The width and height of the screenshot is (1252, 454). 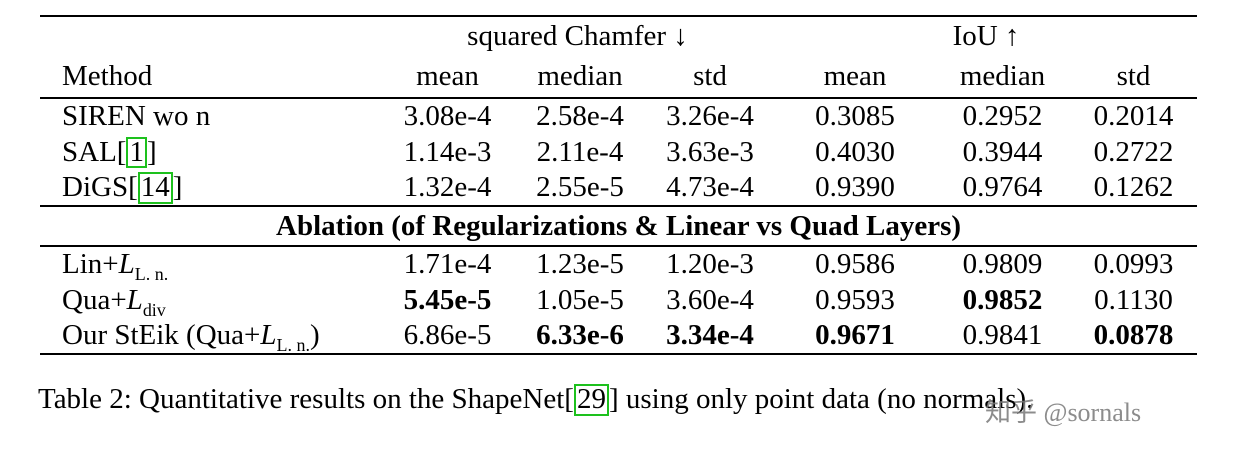 I want to click on method-cell: SIREN wo n, so click(x=210, y=116).